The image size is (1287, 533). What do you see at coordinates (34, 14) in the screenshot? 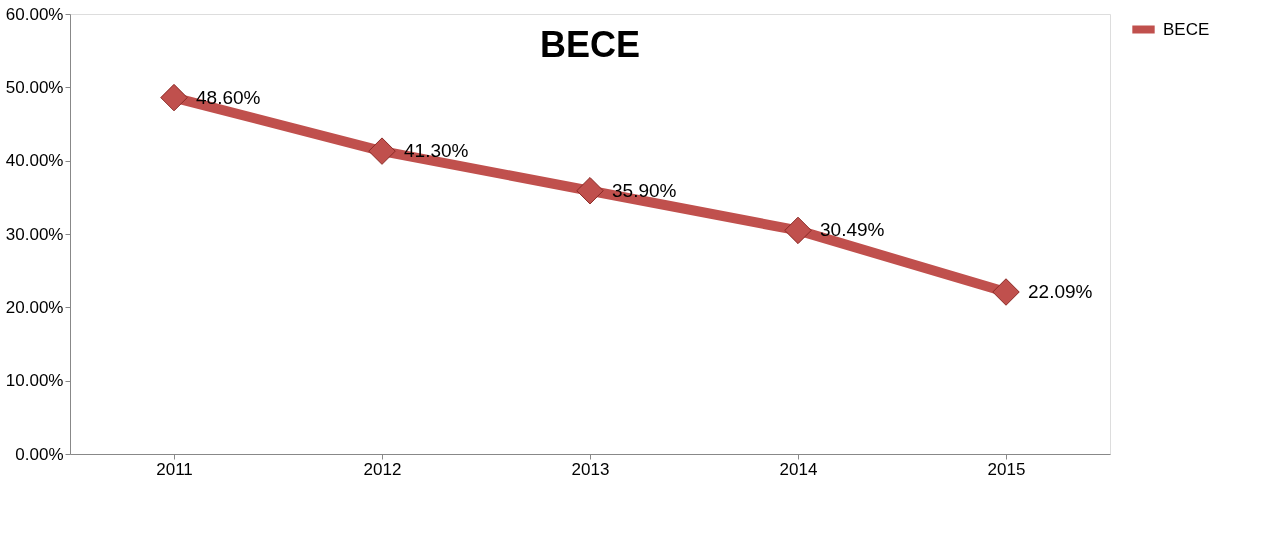
I see `y-tick-label: 60.00%` at bounding box center [34, 14].